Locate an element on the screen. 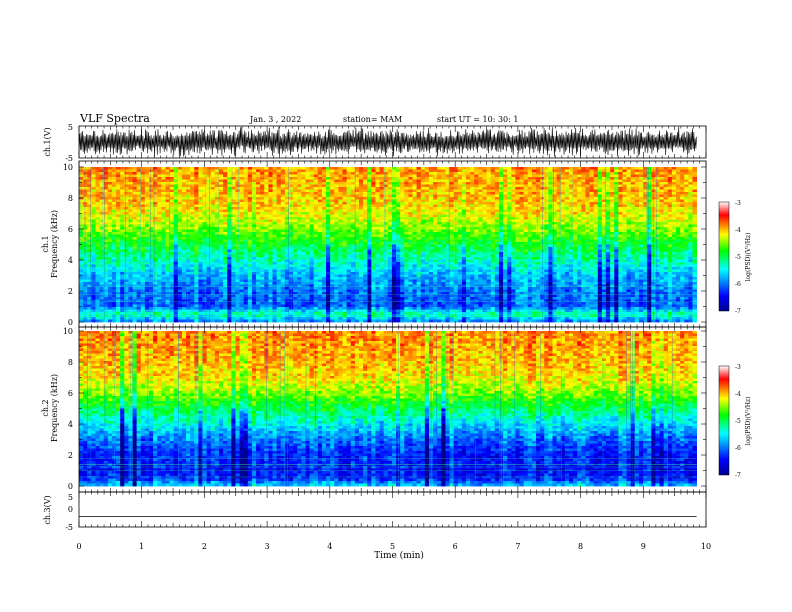 The height and width of the screenshot is (612, 792). ch2-ytick-4: 4 is located at coordinates (70, 424).